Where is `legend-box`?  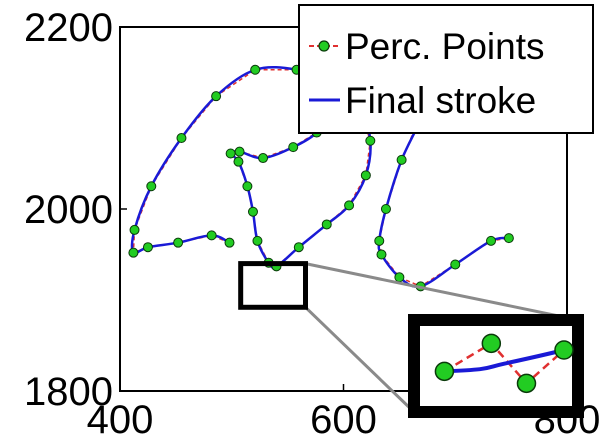
legend-box is located at coordinates (446, 69).